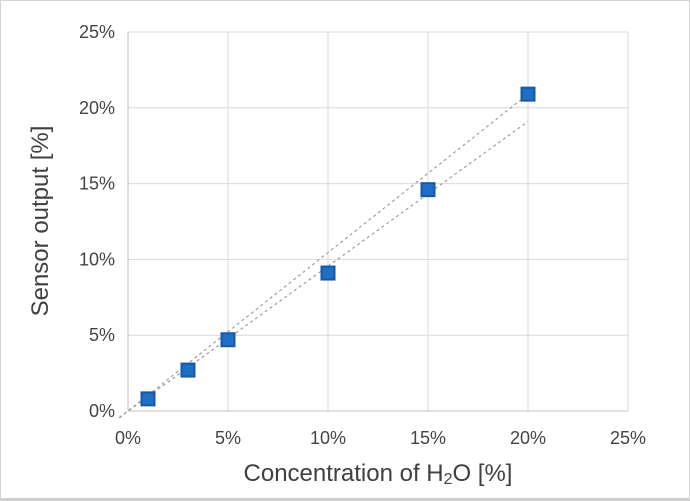  I want to click on y-tick-label: 20%, so click(97, 108).